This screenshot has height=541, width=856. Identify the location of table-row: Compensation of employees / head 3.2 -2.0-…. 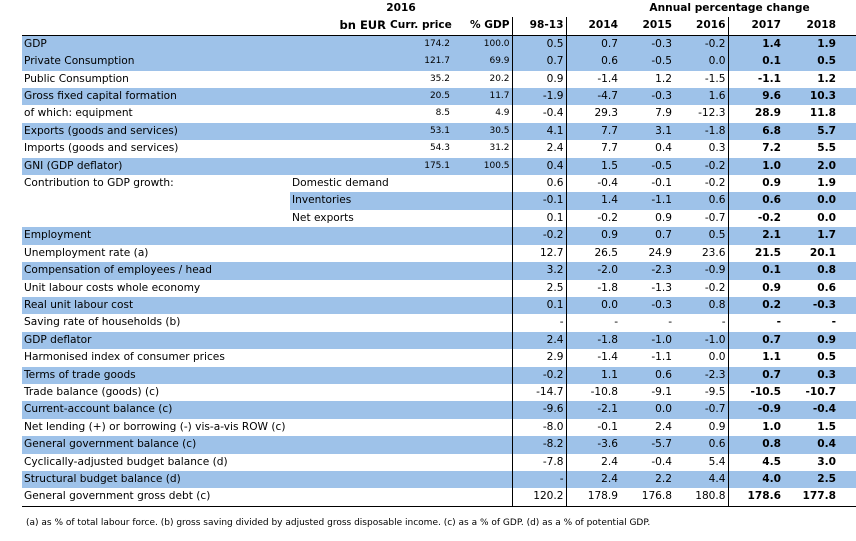
(439, 271).